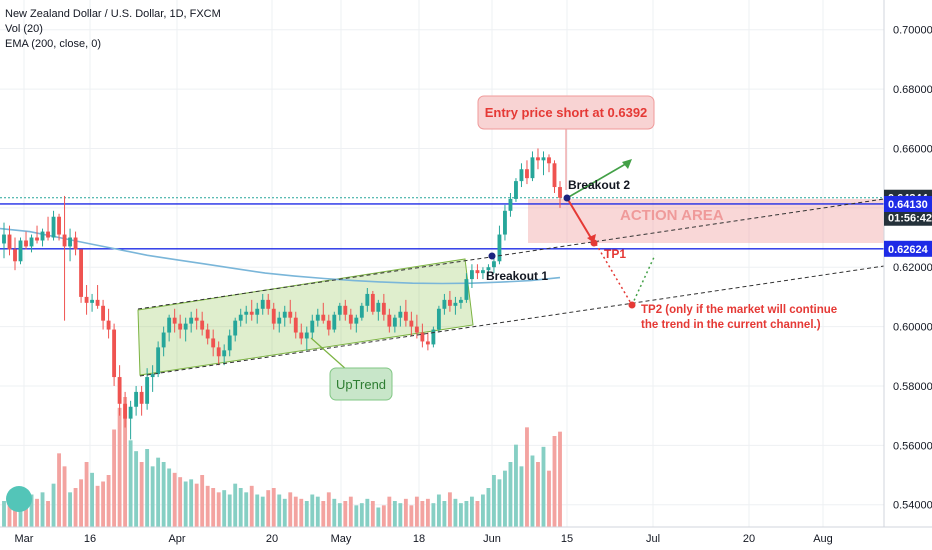  I want to click on price-tick-label: 0.62000, so click(912, 268).